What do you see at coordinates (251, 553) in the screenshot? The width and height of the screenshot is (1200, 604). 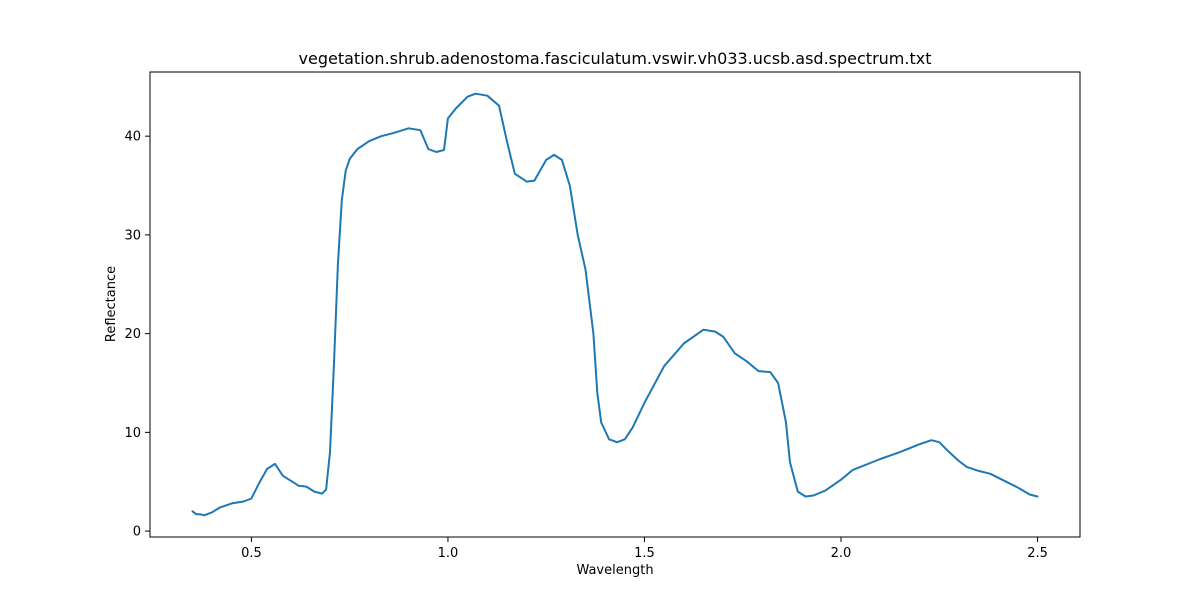 I see `x-tick-label: 0.5` at bounding box center [251, 553].